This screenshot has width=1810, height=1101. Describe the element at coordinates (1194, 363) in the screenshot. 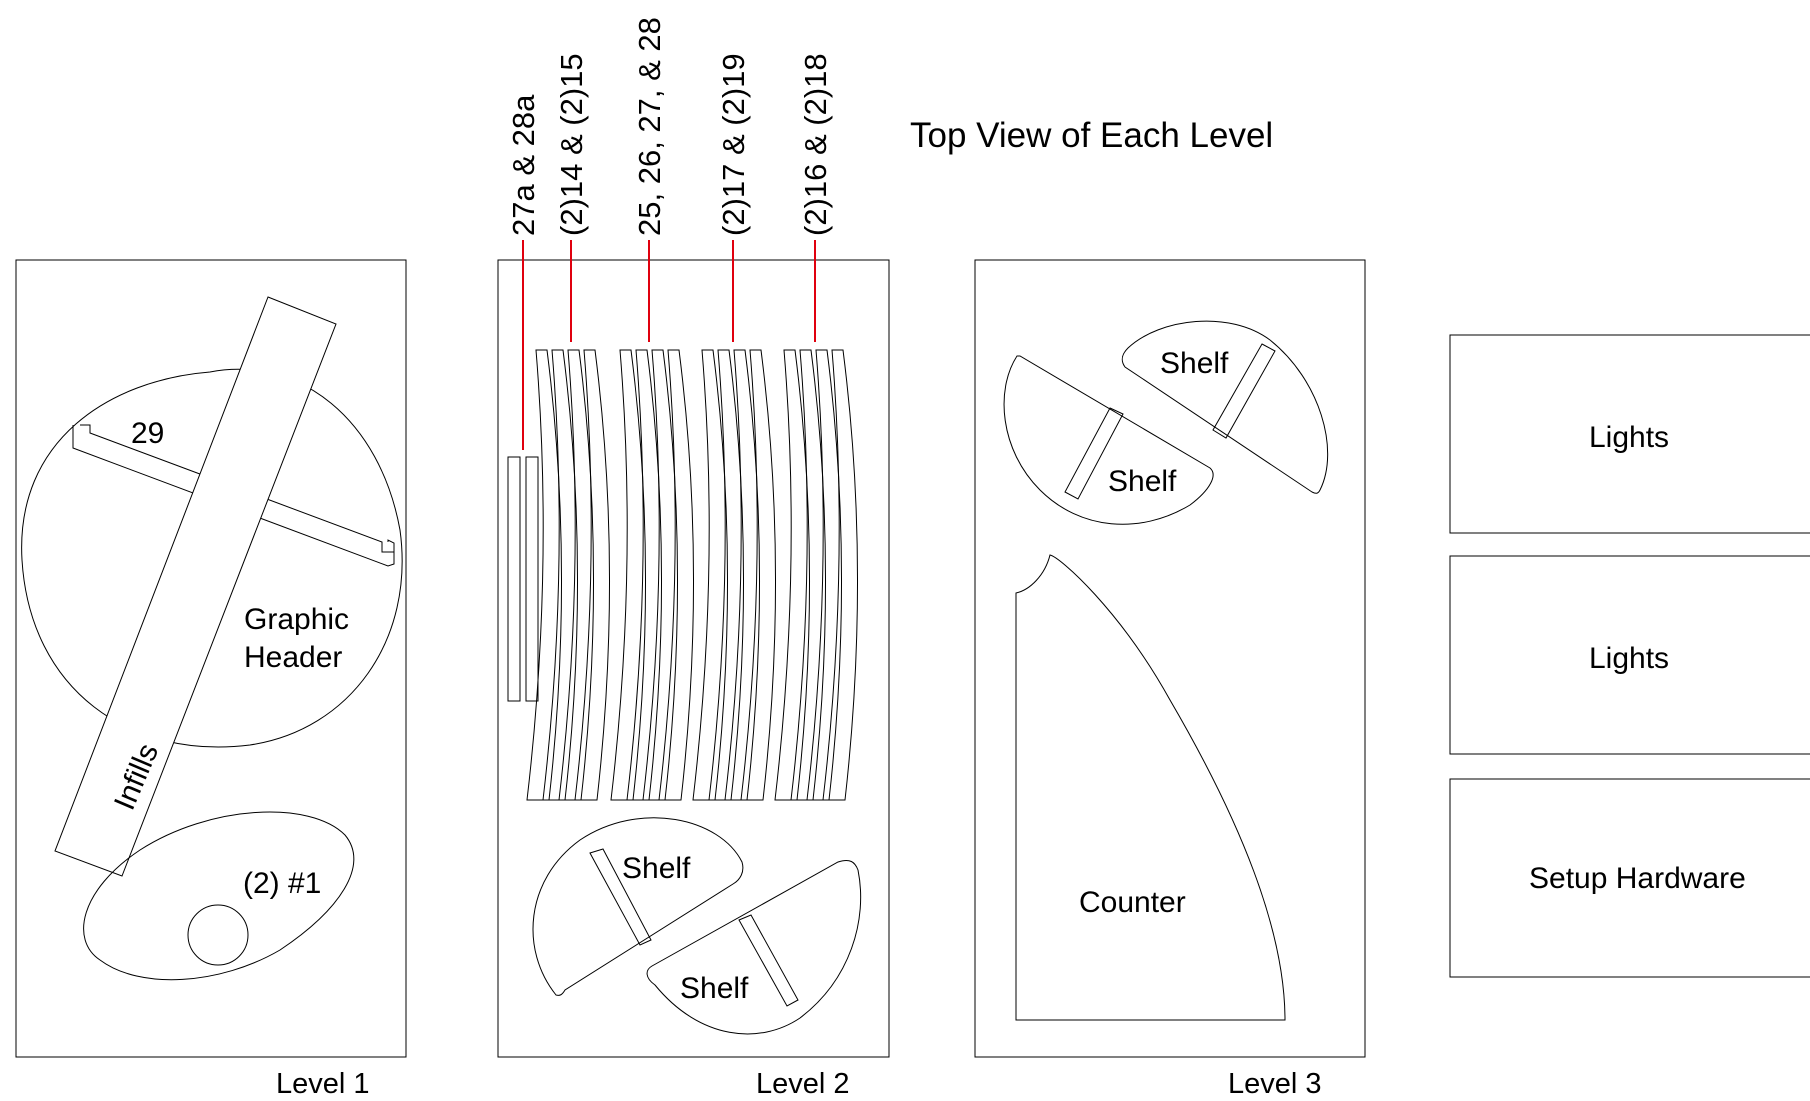

I see `shelf-d-label: Shelf` at that location.